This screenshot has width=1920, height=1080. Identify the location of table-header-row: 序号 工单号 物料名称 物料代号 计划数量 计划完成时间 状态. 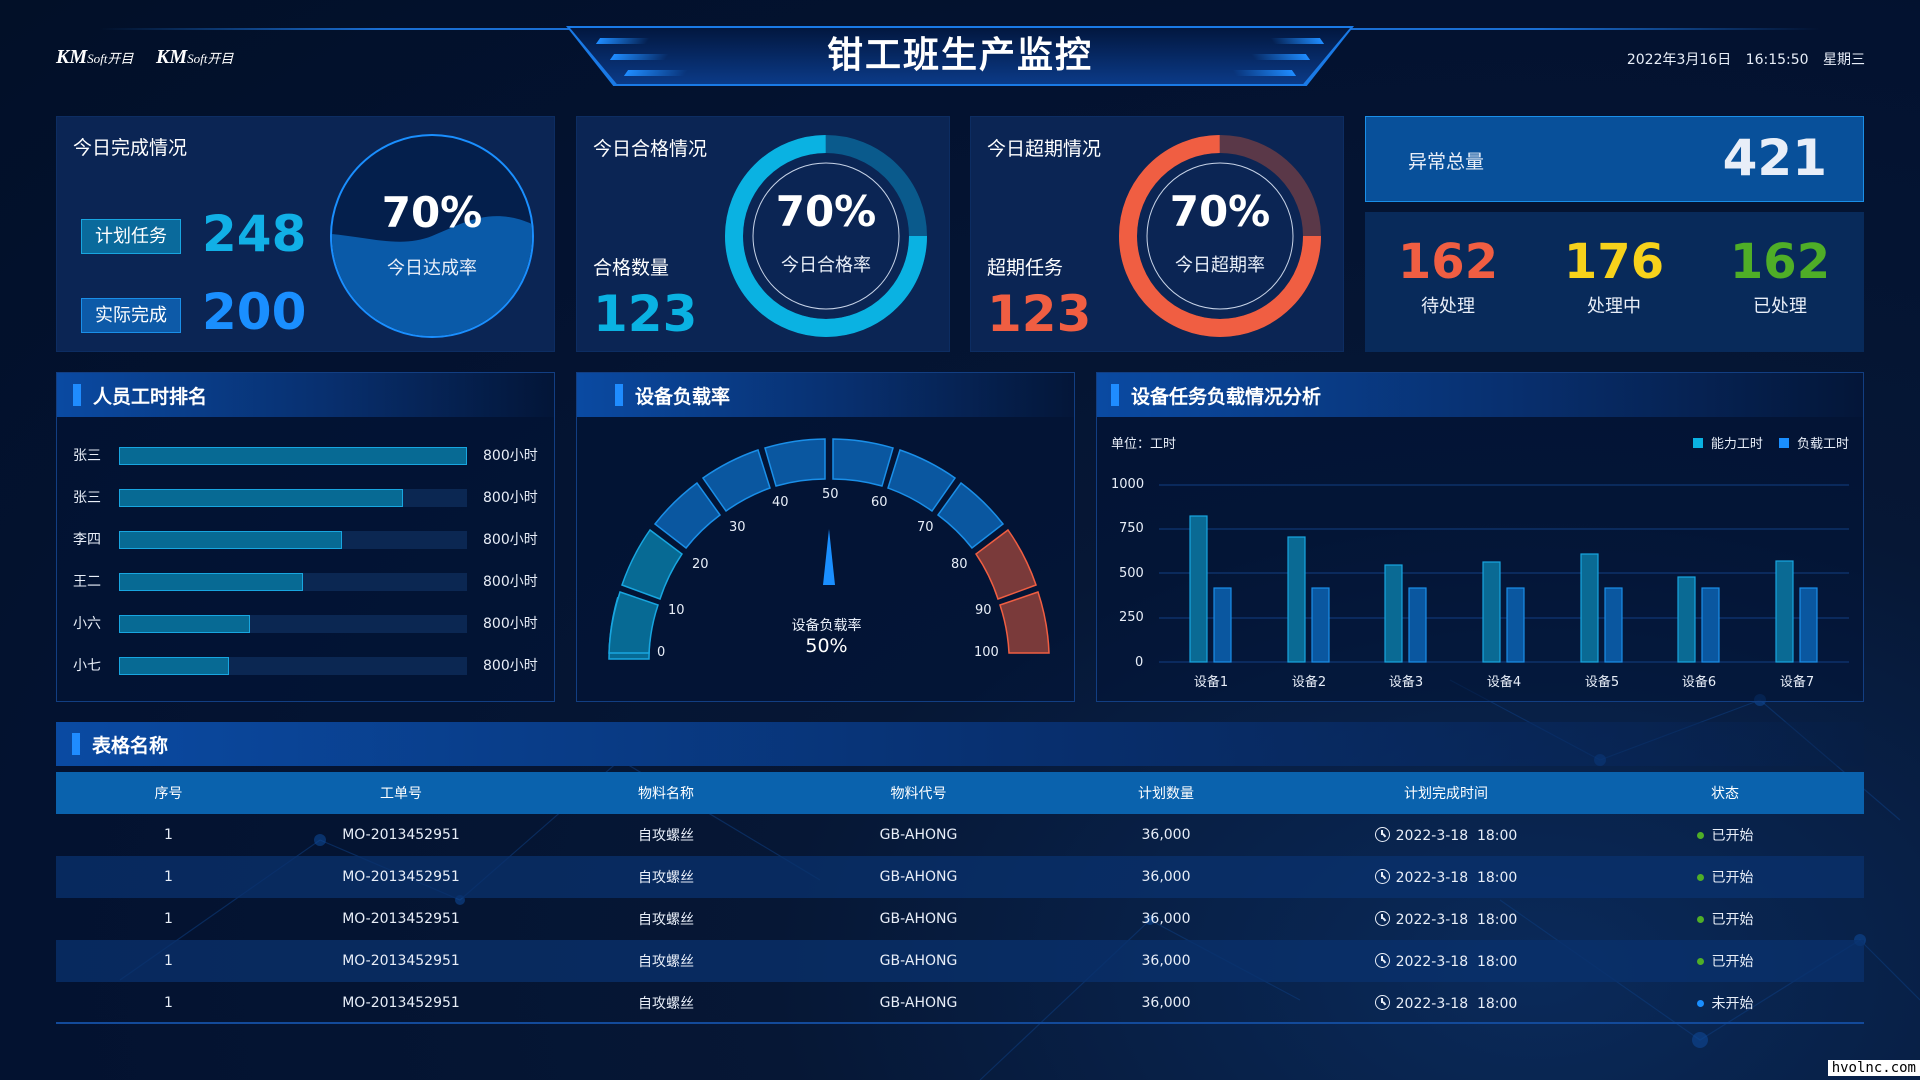
(960, 793).